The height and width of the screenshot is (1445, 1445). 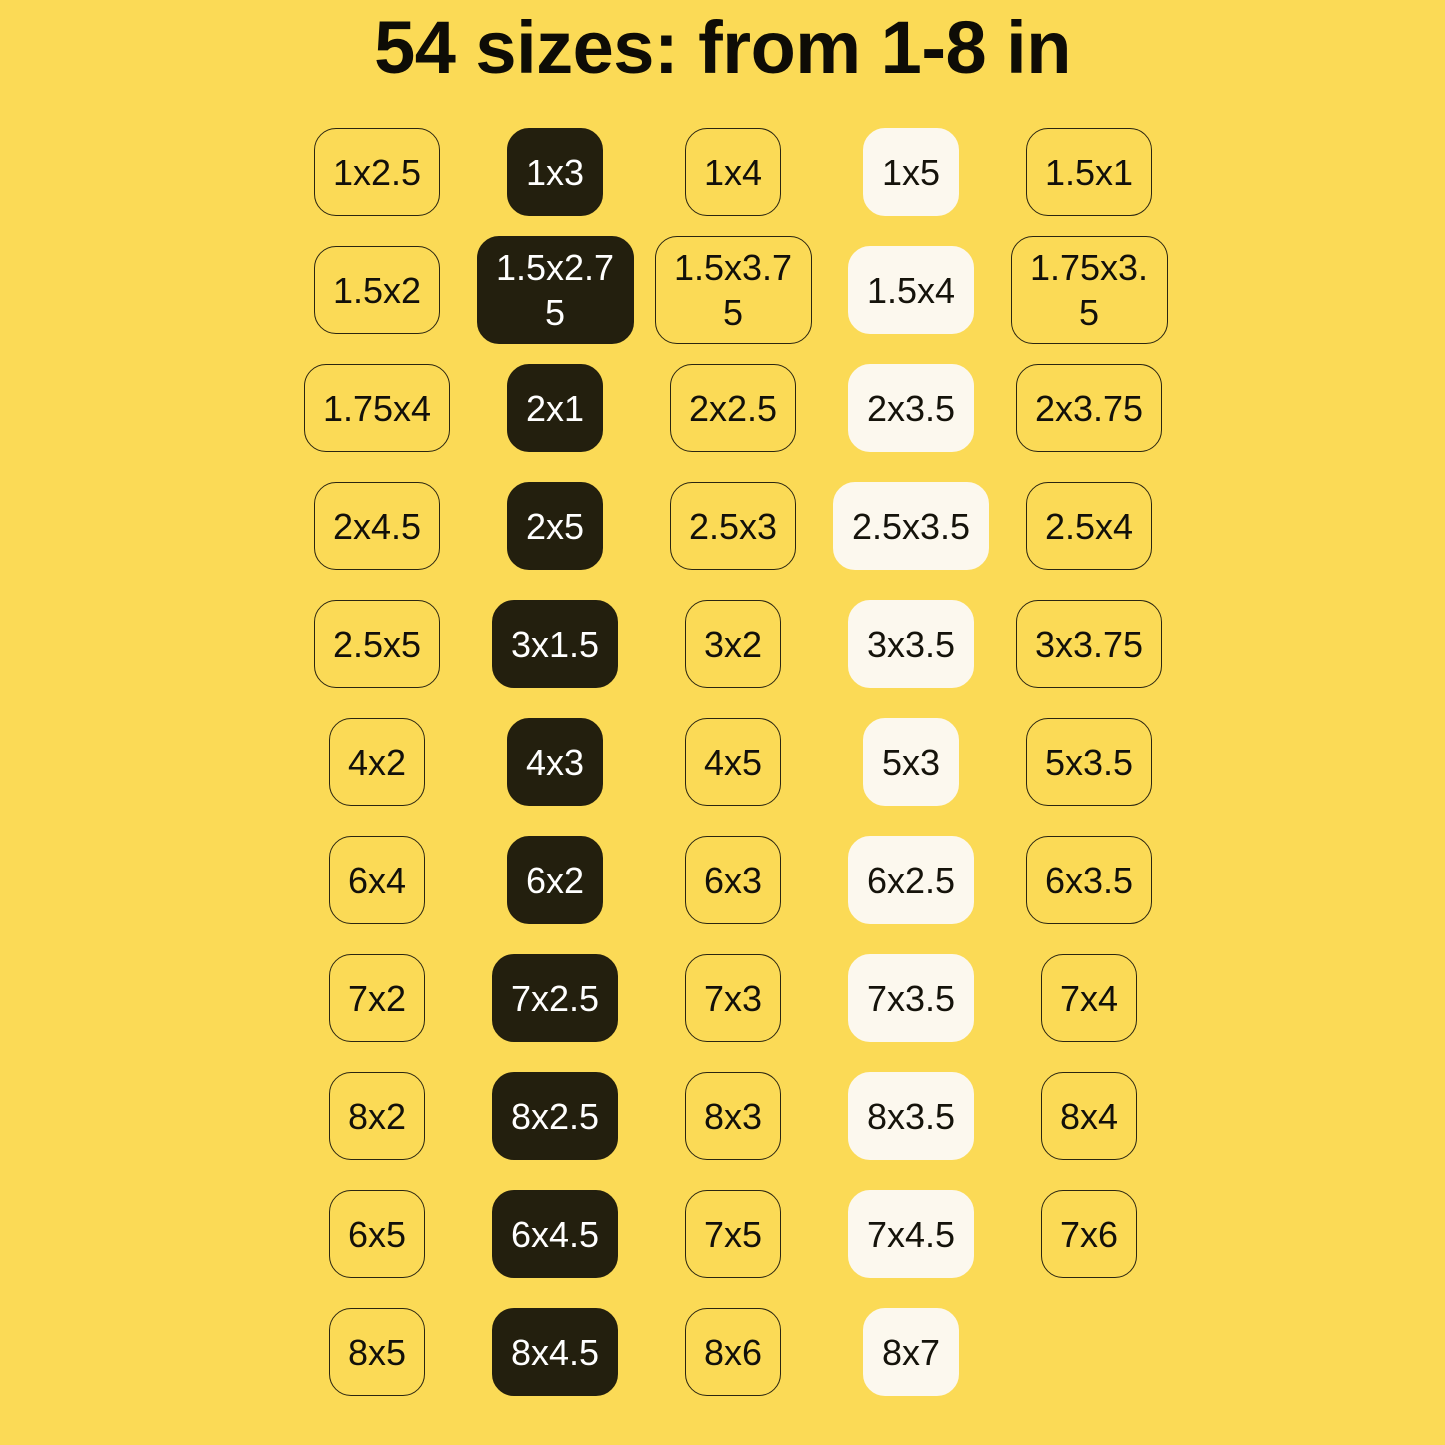 I want to click on size-chip: 8x2.5, so click(x=555, y=1116).